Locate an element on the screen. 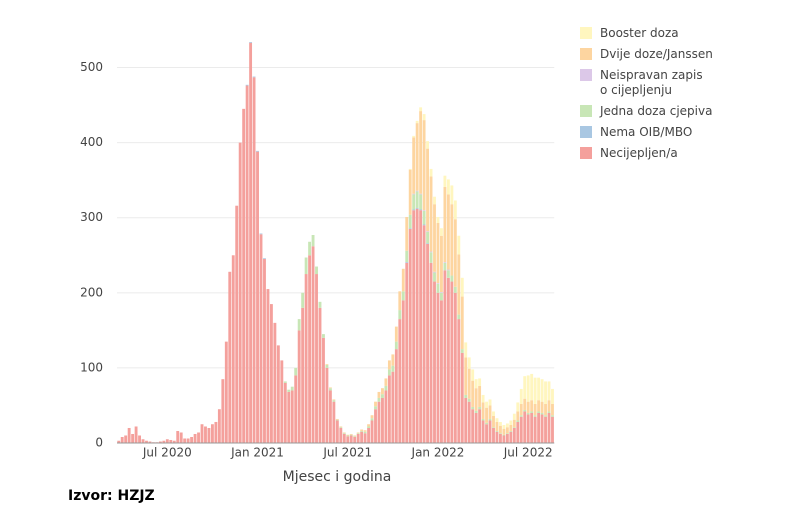 The width and height of the screenshot is (795, 515). legend-item: Nema OIB/MBO is located at coordinates (646, 132).